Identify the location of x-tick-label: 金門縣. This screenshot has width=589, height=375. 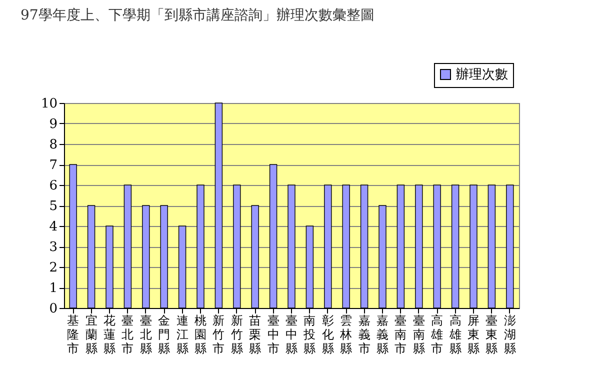
(164, 335).